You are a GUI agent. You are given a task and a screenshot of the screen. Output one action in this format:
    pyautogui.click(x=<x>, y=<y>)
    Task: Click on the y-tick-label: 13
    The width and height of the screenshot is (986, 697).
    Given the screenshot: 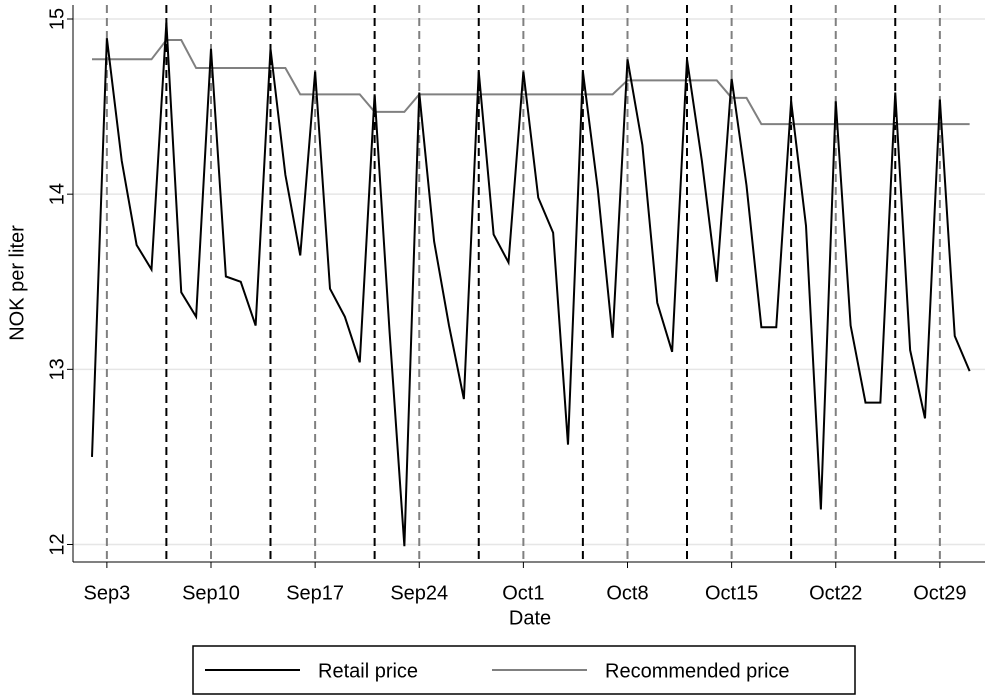 What is the action you would take?
    pyautogui.click(x=57, y=369)
    